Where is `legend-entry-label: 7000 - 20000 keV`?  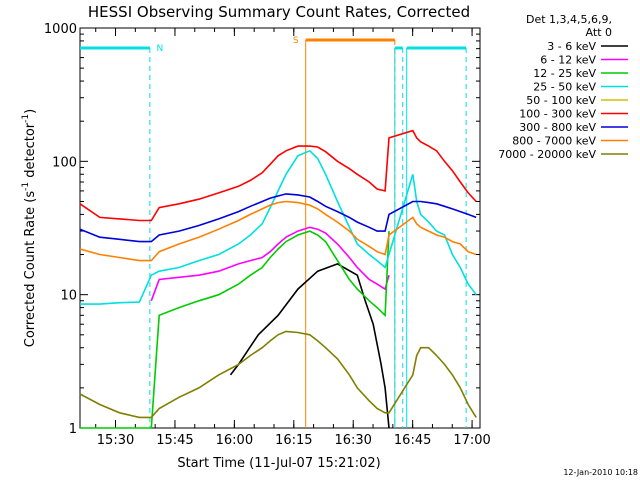
legend-entry-label: 7000 - 20000 keV is located at coordinates (547, 154).